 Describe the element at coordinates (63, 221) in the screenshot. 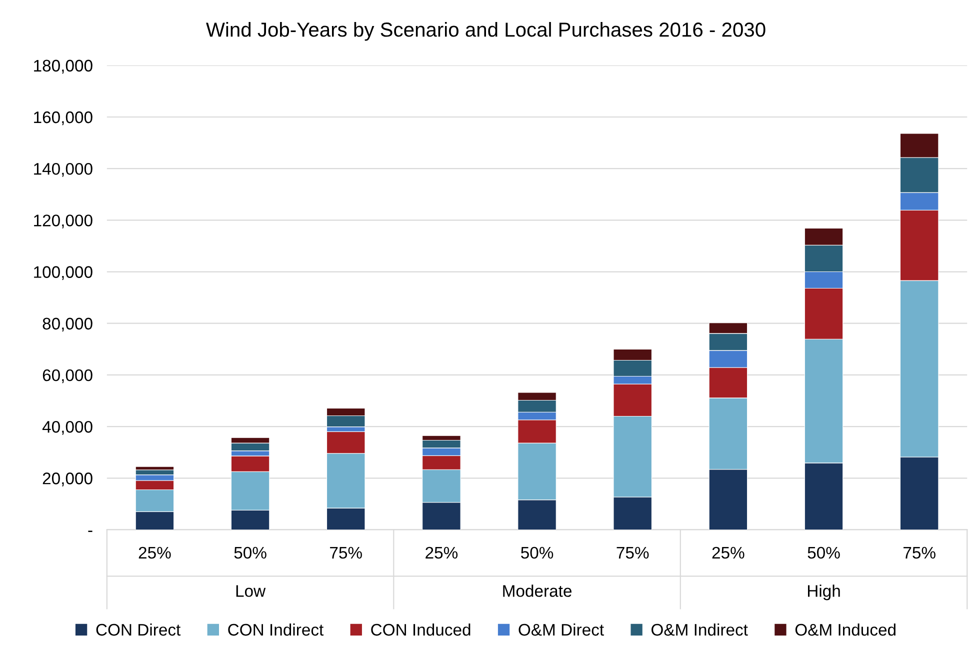

I see `y-tick-label: 120,000` at that location.